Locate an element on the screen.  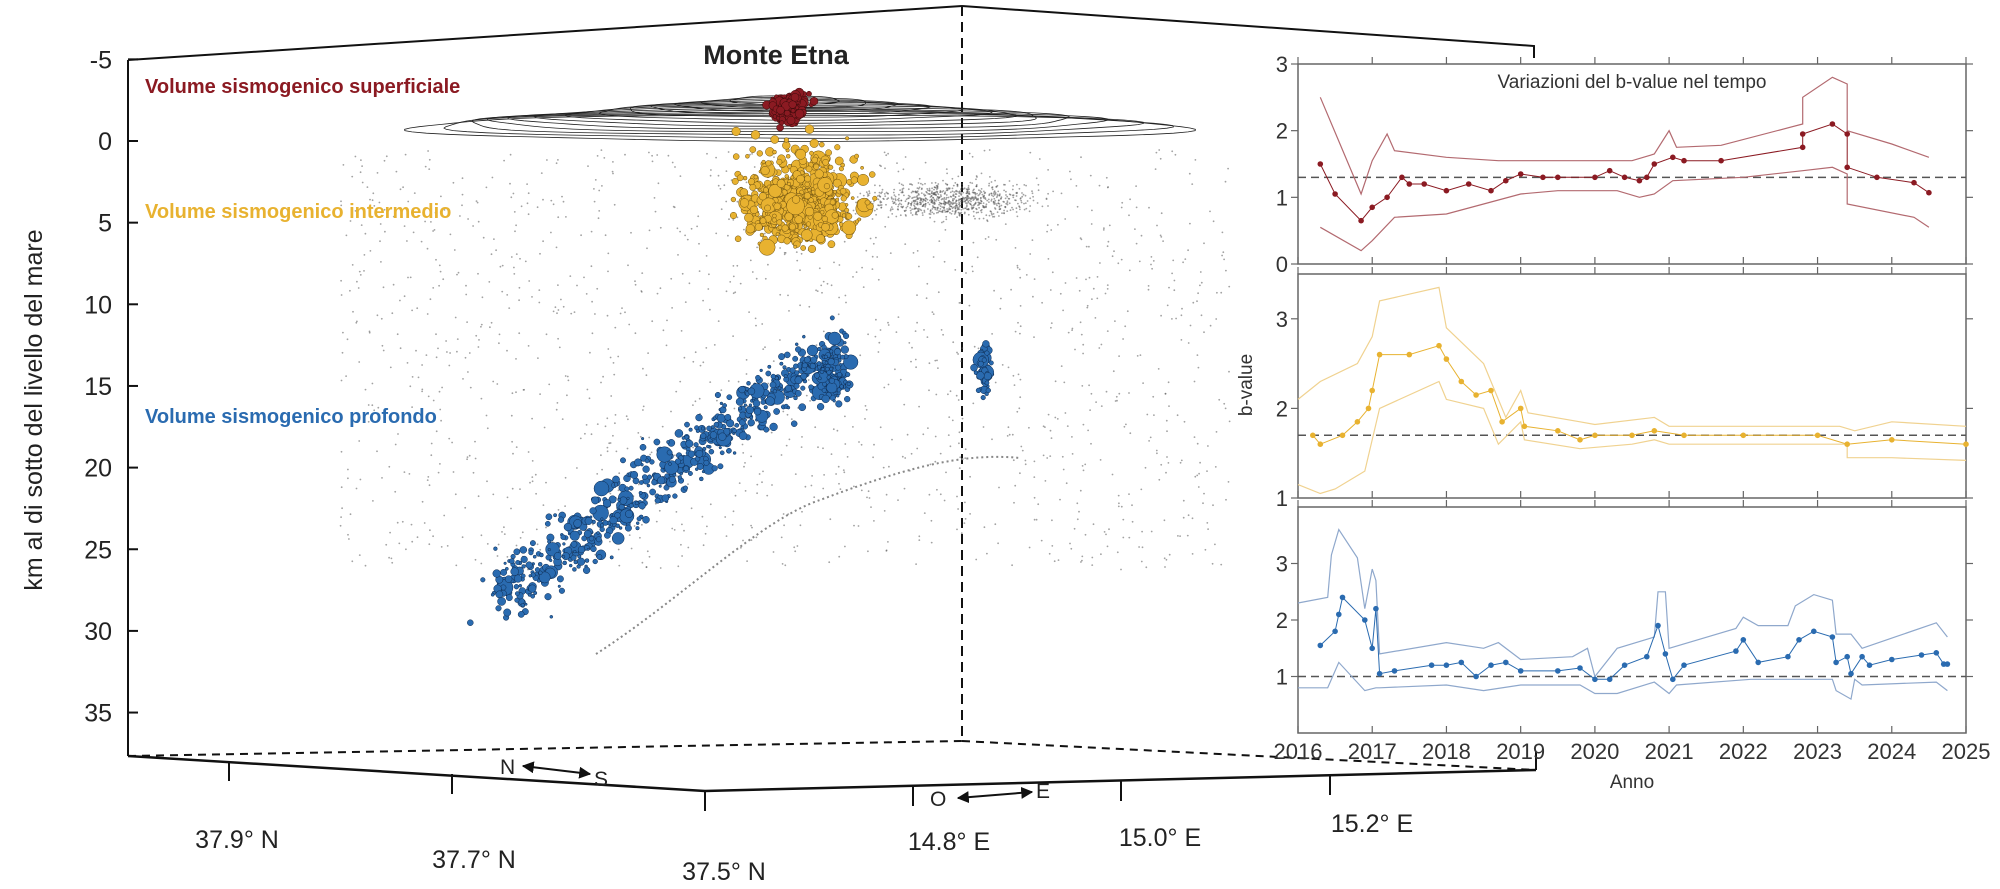
x-tick-label: 2020 is located at coordinates (1594, 751).